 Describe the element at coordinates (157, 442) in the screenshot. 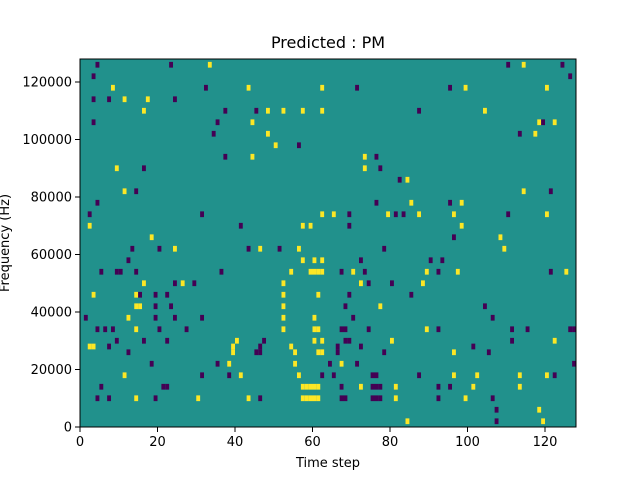

I see `x-tick-label: 20` at that location.